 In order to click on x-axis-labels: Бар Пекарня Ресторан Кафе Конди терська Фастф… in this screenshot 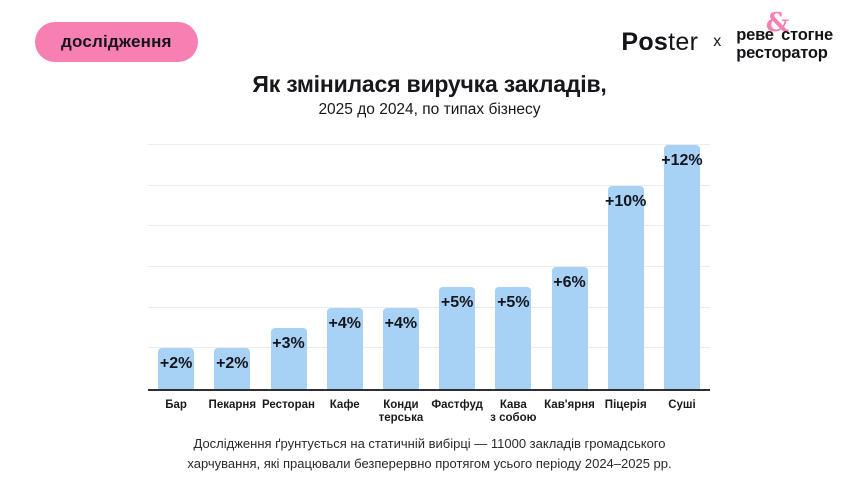, I will do `click(429, 412)`.